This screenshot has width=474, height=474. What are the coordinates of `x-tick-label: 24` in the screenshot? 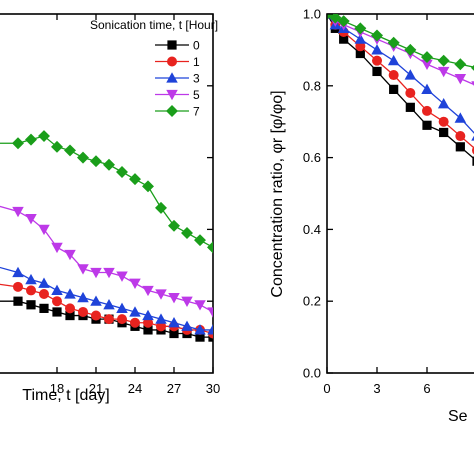 It's located at (135, 388).